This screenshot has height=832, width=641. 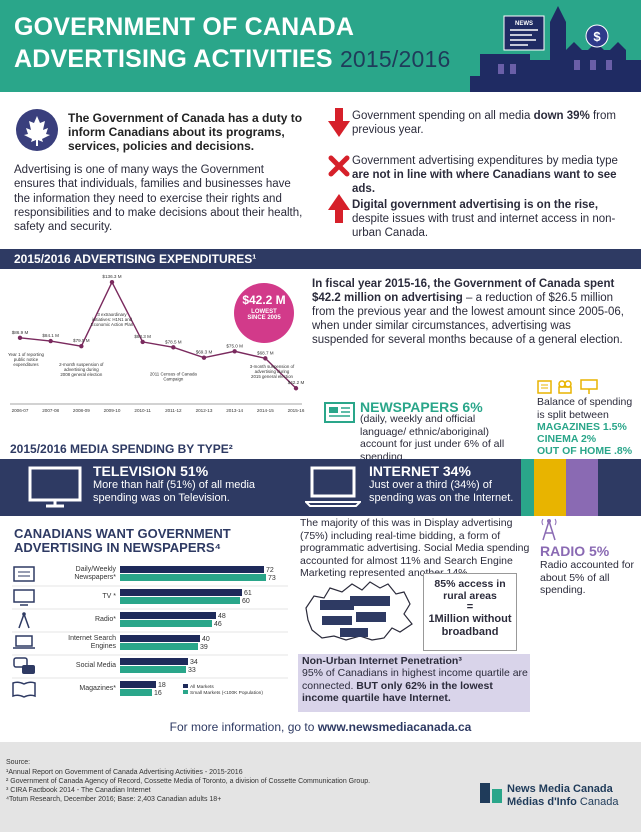 What do you see at coordinates (265, 410) in the screenshot?
I see `x-tick-label: 2014-15` at bounding box center [265, 410].